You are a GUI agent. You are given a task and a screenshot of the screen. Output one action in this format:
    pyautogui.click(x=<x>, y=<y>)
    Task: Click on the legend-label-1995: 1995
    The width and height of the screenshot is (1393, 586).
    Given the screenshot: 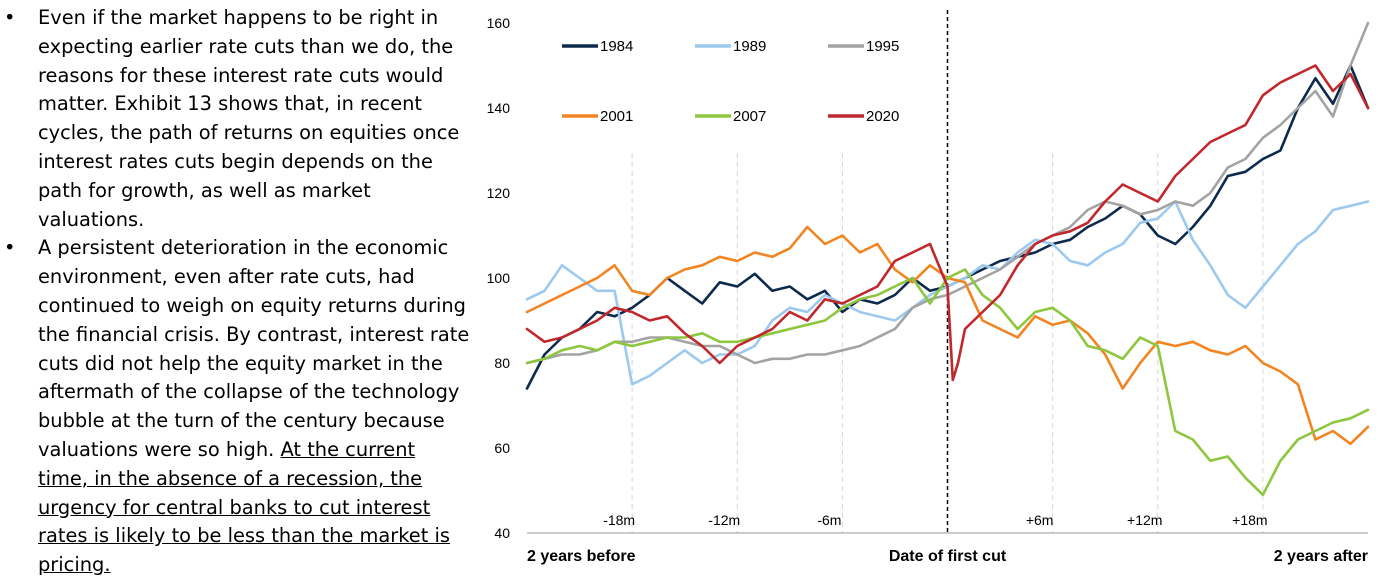 What is the action you would take?
    pyautogui.click(x=882, y=46)
    